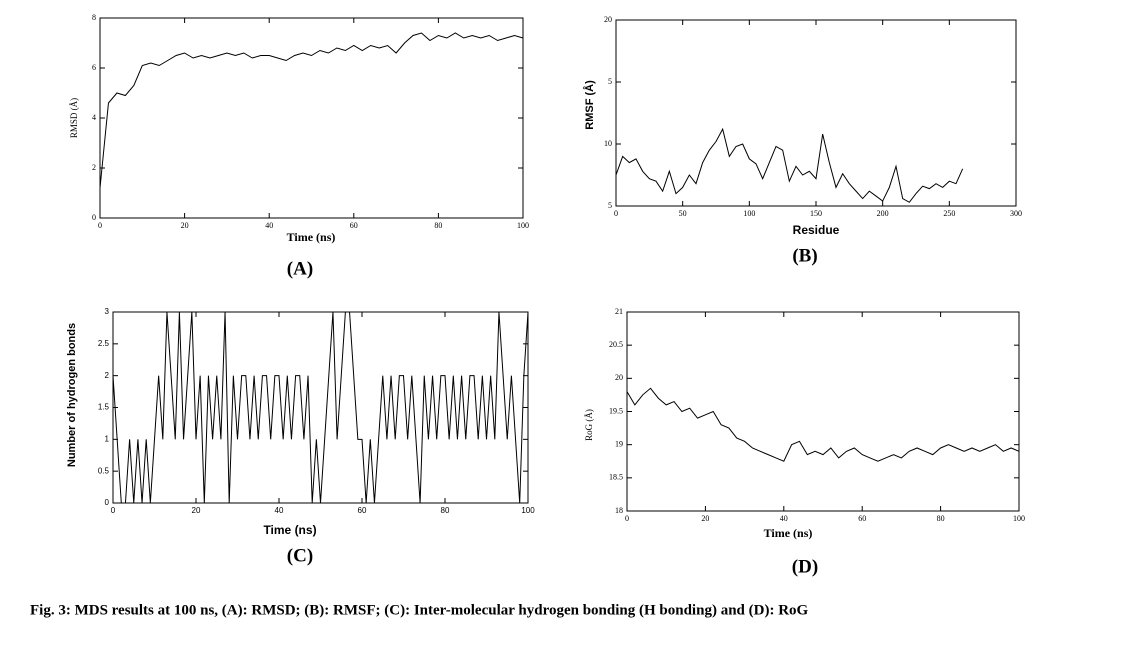 This screenshot has height=647, width=1126. What do you see at coordinates (883, 213) in the screenshot?
I see `x-tick-label: 200` at bounding box center [883, 213].